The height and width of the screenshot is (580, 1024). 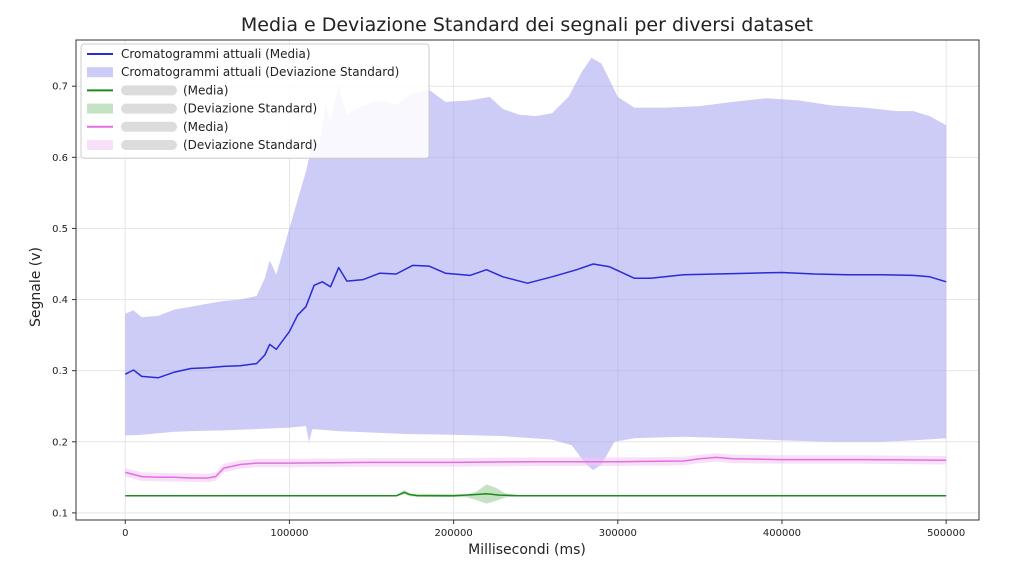 What do you see at coordinates (60, 158) in the screenshot?
I see `y-tick-label: 0.6` at bounding box center [60, 158].